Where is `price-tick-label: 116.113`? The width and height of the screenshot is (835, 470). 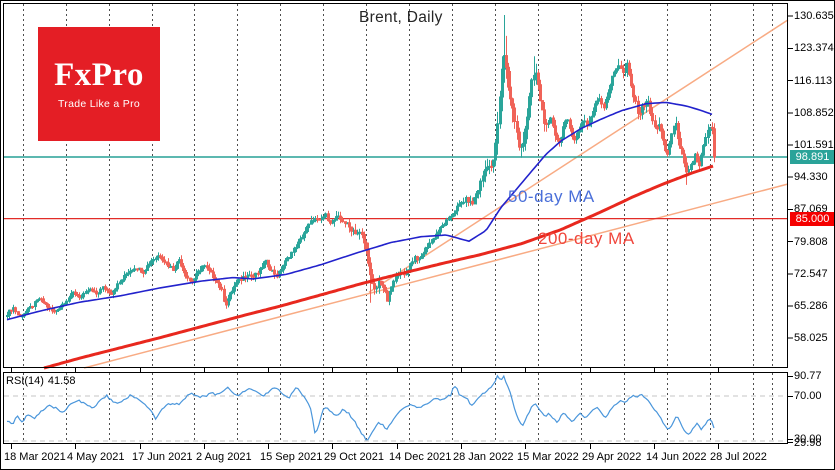
price-tick-label: 116.113 is located at coordinates (813, 80).